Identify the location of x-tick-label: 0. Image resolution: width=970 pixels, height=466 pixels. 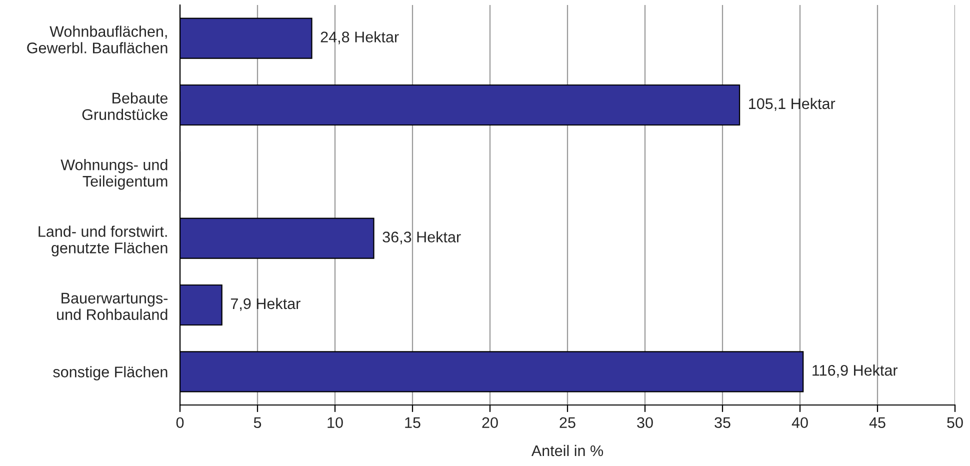
(180, 422).